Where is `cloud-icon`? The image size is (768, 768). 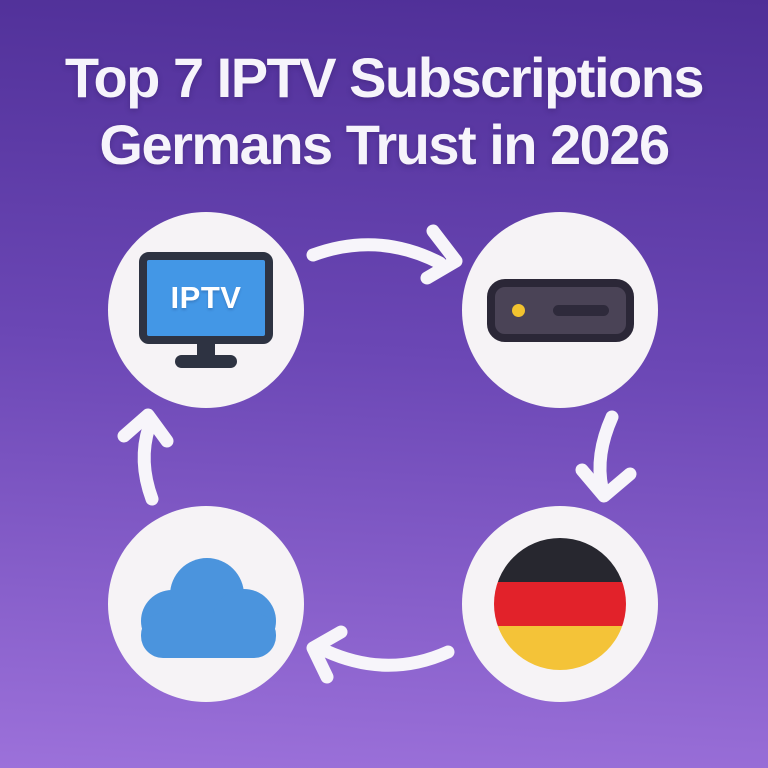 cloud-icon is located at coordinates (208, 608).